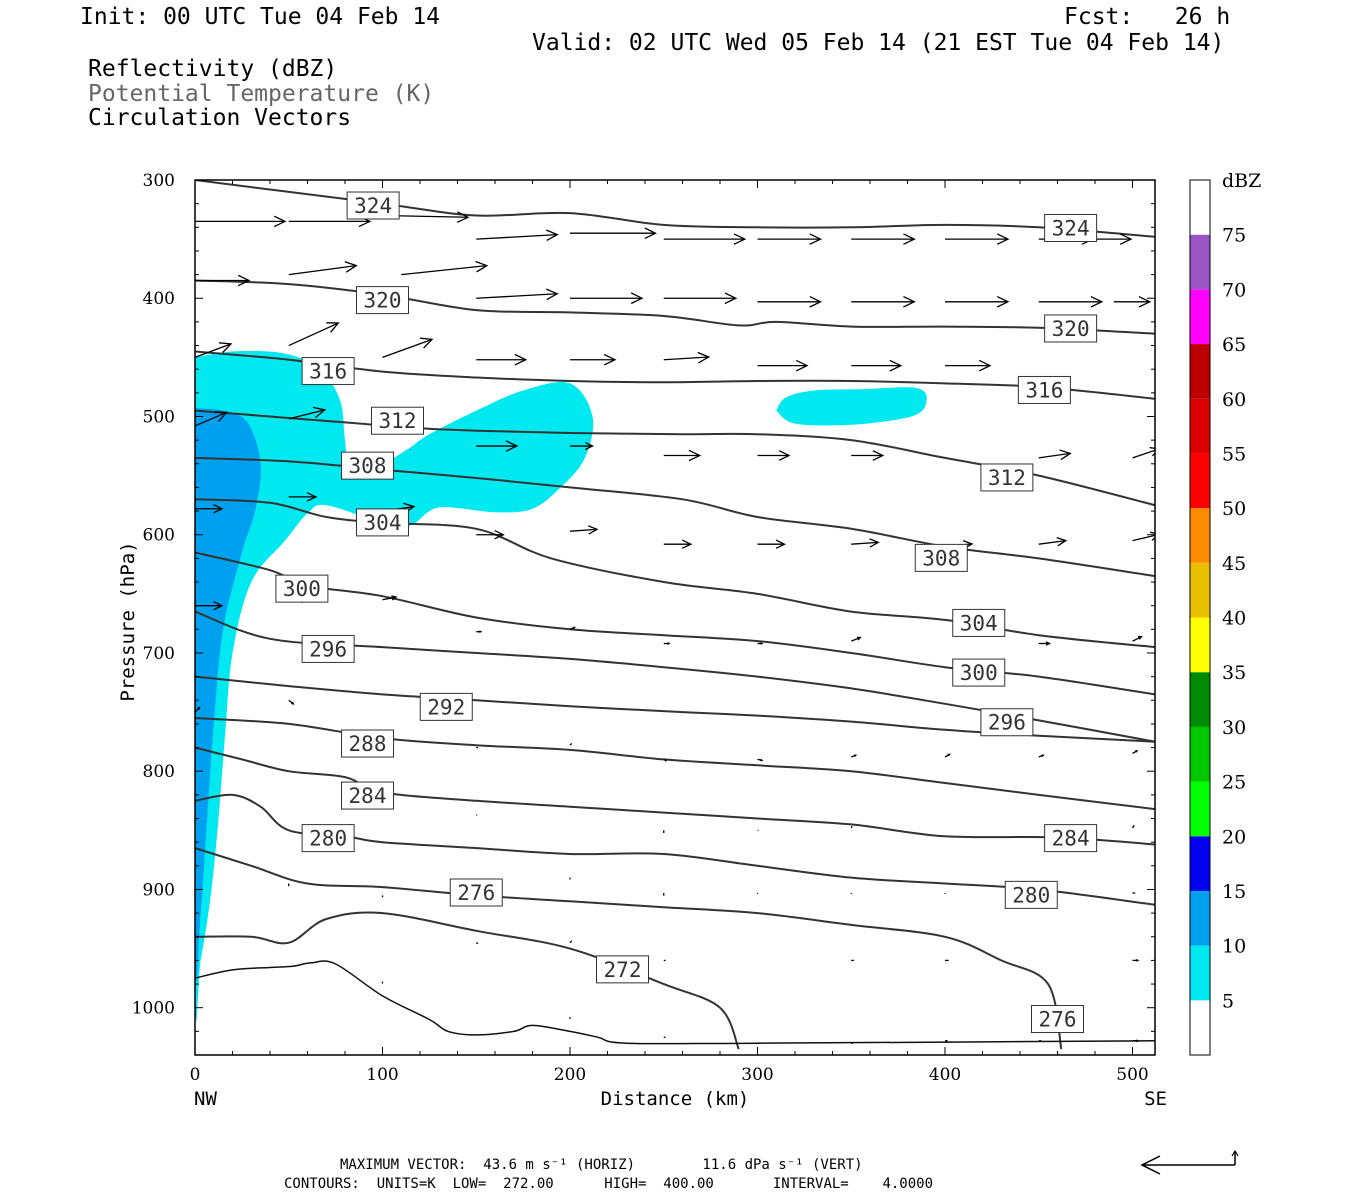 Image resolution: width=1350 pixels, height=1200 pixels. What do you see at coordinates (1234, 290) in the screenshot?
I see `colorbar-label: 70` at bounding box center [1234, 290].